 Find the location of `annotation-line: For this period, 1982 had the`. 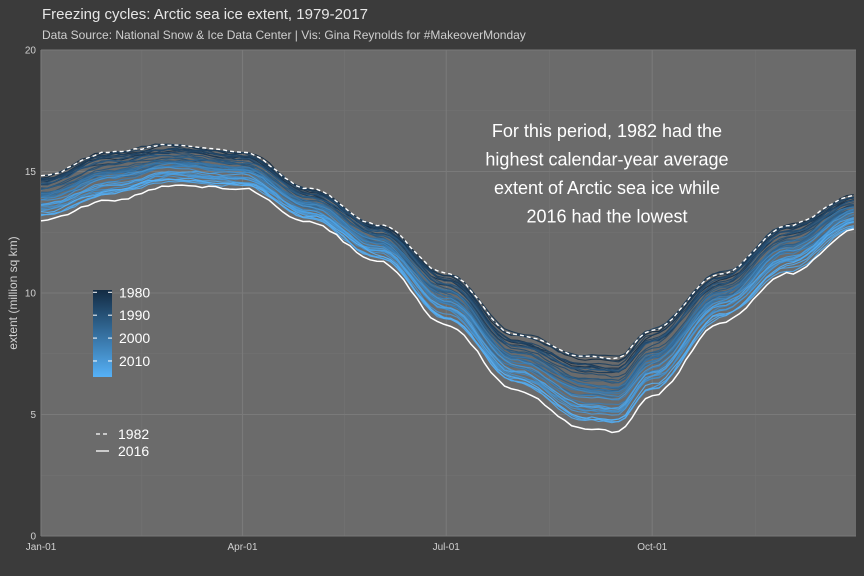

annotation-line: For this period, 1982 had the is located at coordinates (607, 131).